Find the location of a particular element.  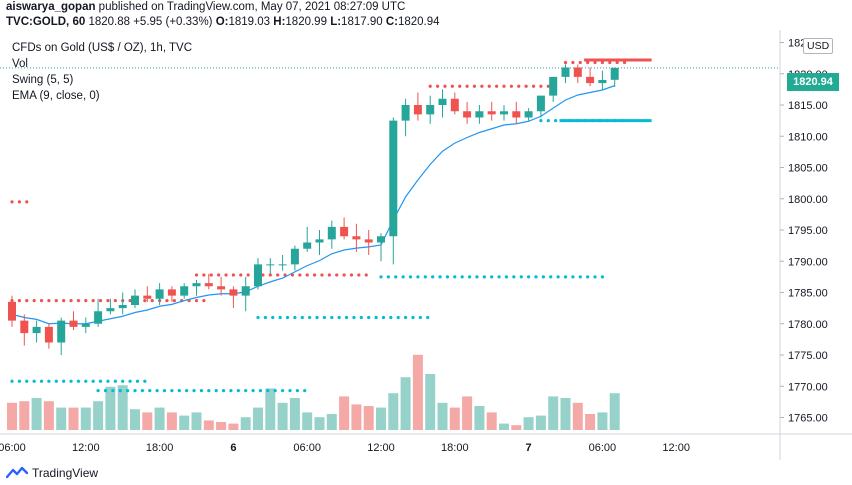

y-tick-label: 1780.00 is located at coordinates (808, 325).